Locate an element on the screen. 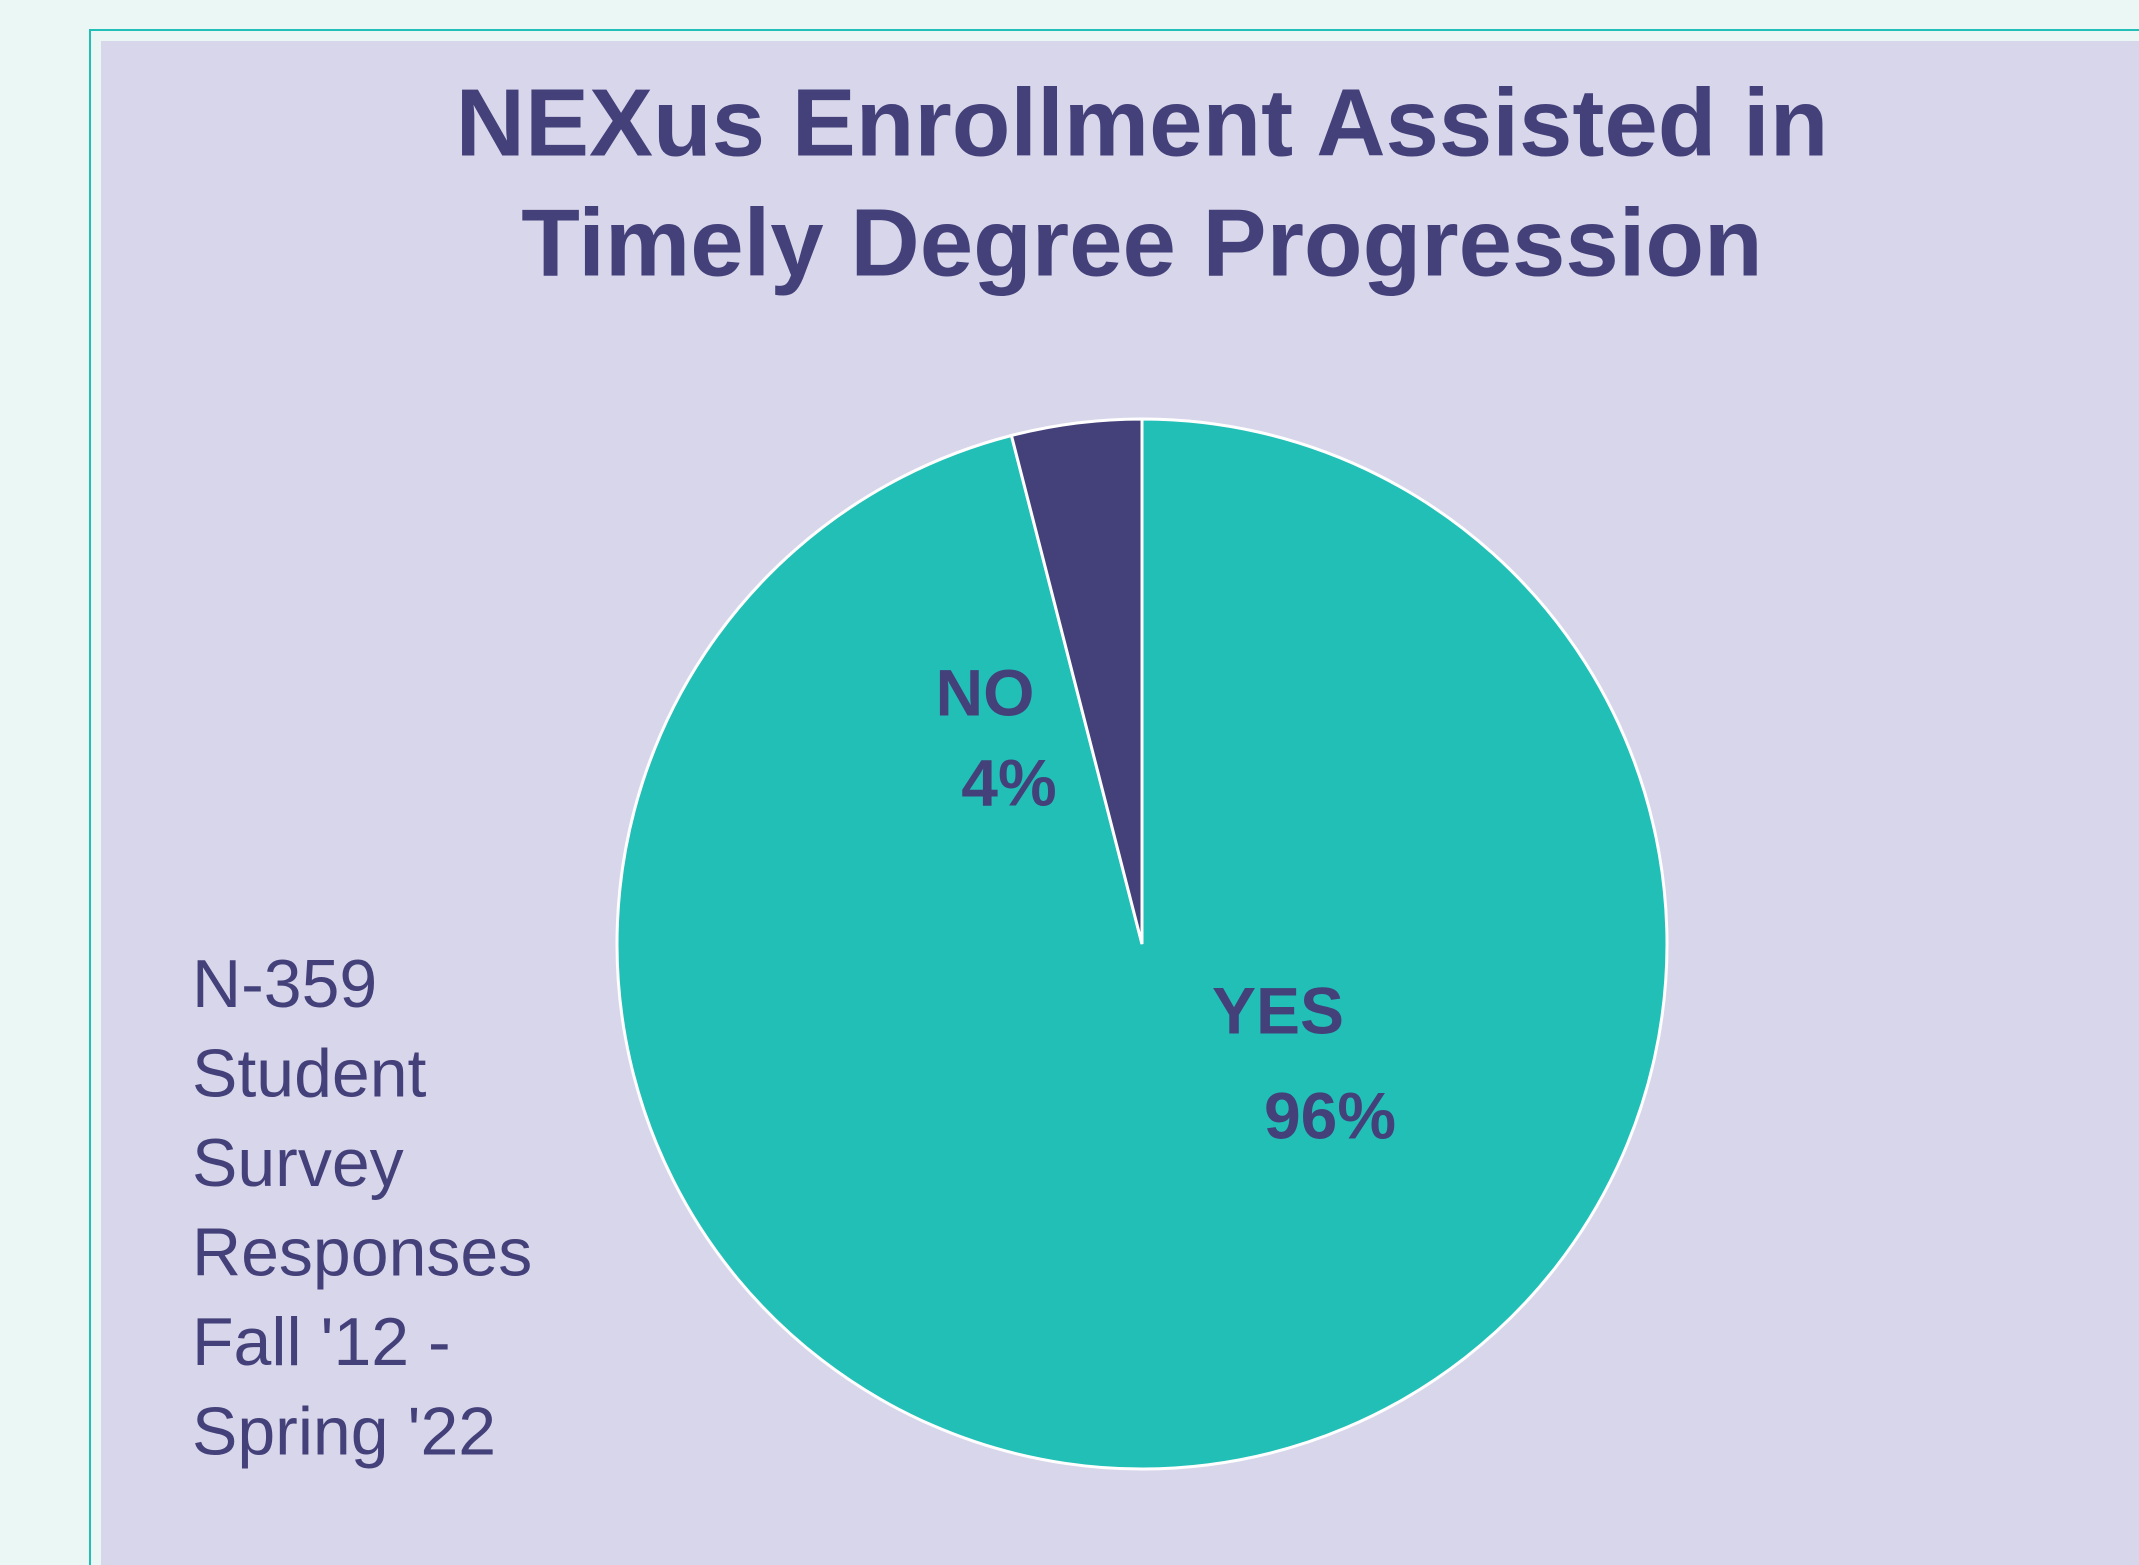 Image resolution: width=2139 pixels, height=1565 pixels. value-label: 96% is located at coordinates (1330, 1115).